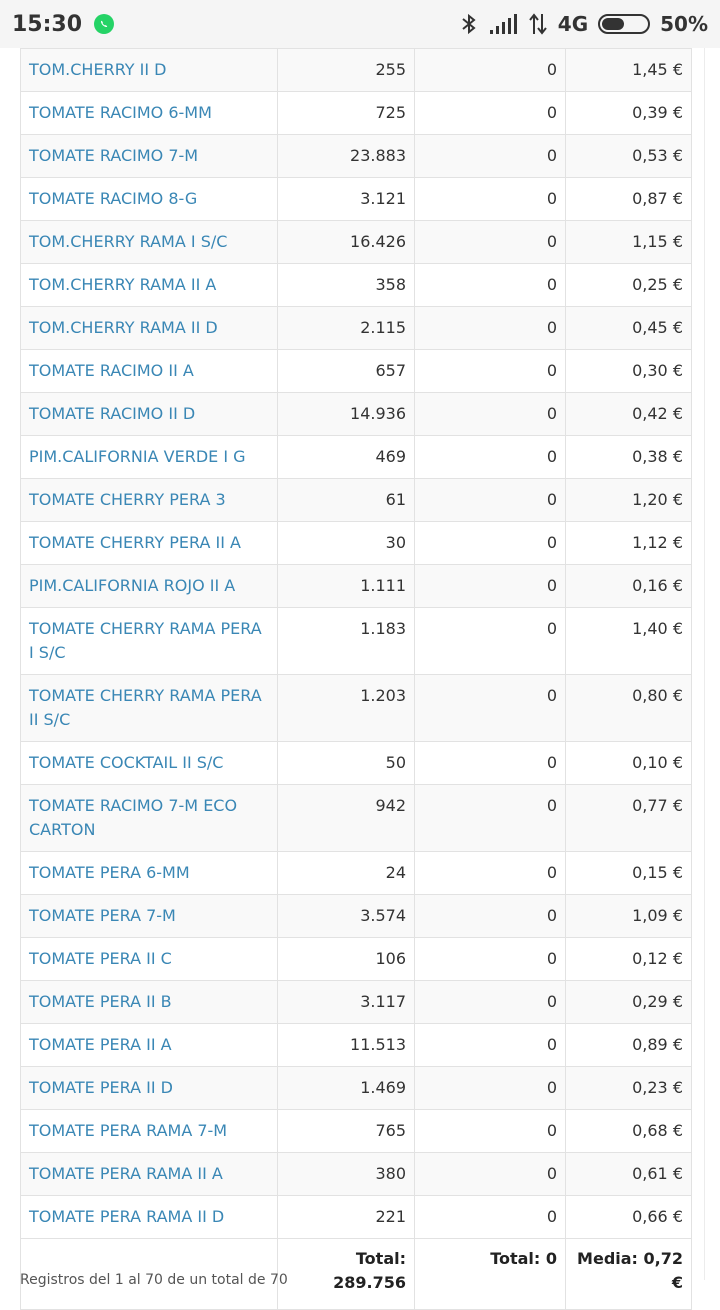 The height and width of the screenshot is (1310, 720). What do you see at coordinates (628, 1045) in the screenshot?
I see `price-cell: 0,89 €` at bounding box center [628, 1045].